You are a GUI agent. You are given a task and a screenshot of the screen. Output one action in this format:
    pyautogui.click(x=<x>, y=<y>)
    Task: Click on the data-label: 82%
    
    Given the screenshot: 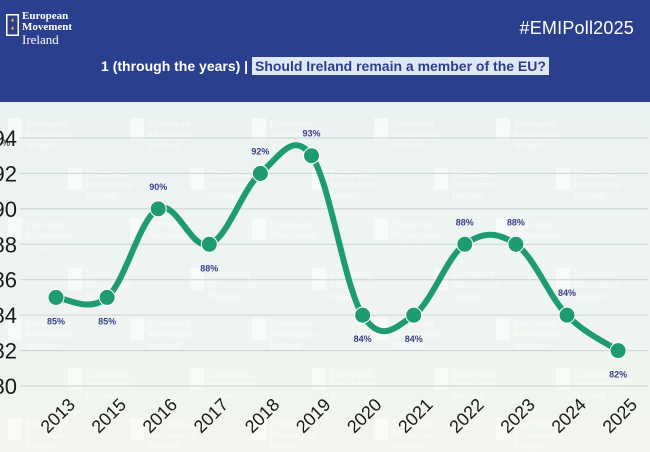 What is the action you would take?
    pyautogui.click(x=618, y=375)
    